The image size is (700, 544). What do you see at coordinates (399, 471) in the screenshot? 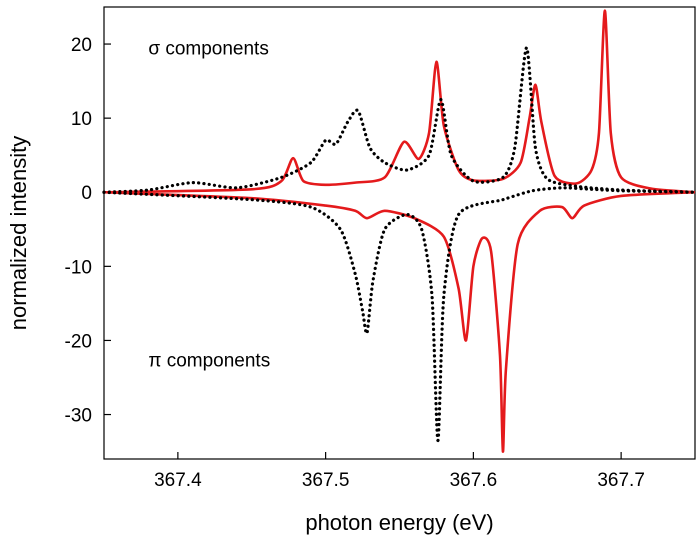
I see `x-axis: 367.4 367.5 367.6 367.7` at bounding box center [399, 471].